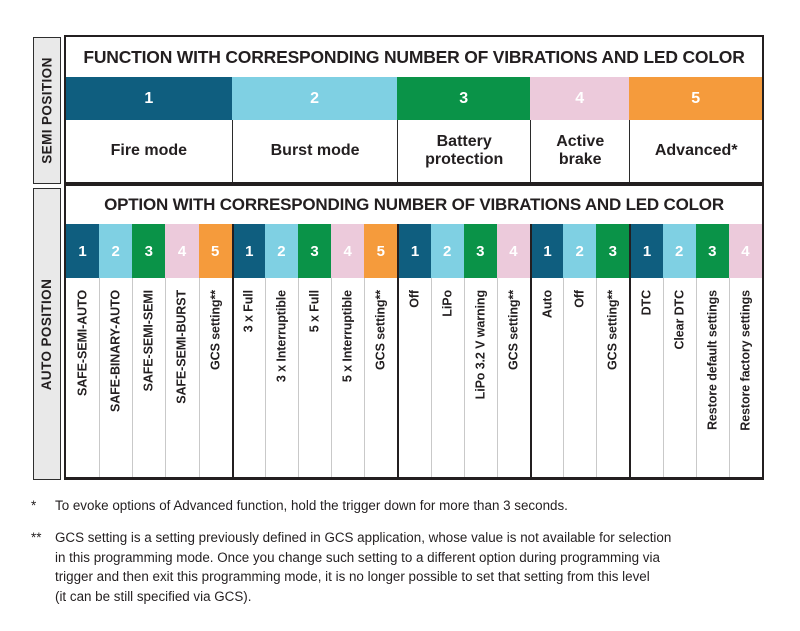 This screenshot has height=631, width=800. I want to click on option-label-cell: Auto, so click(546, 377).